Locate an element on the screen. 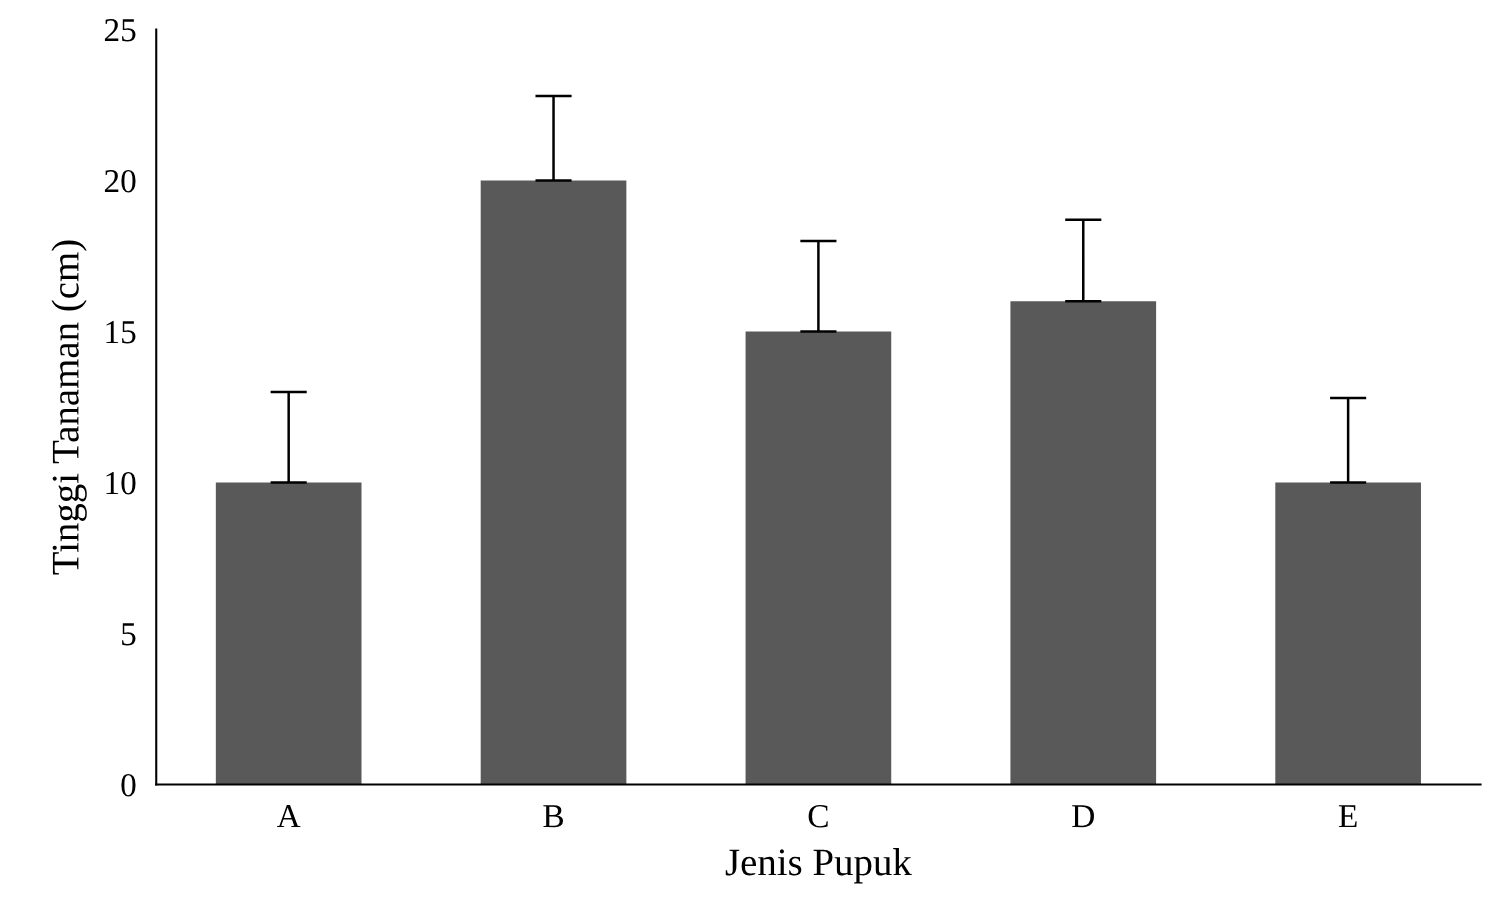  y-tick-label: 25 is located at coordinates (120, 30).